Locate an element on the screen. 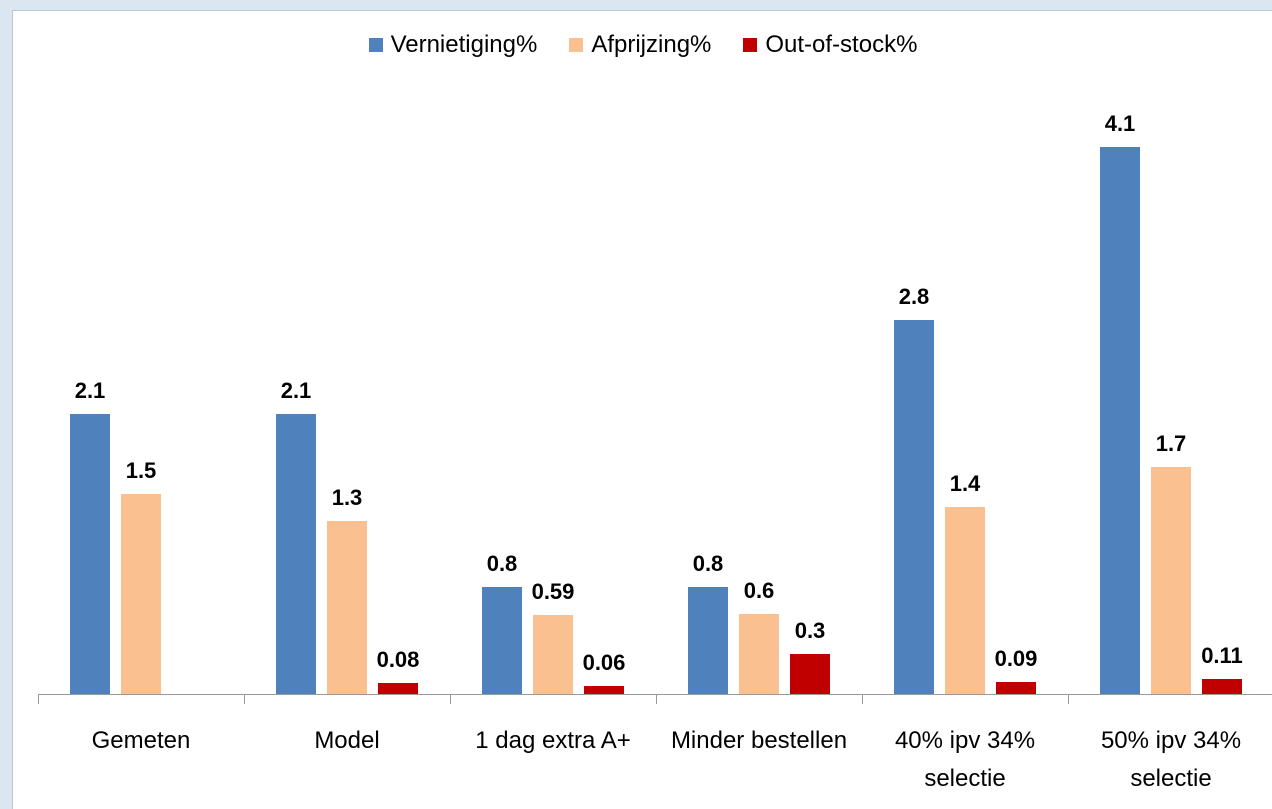 This screenshot has height=809, width=1272. x-tick-label: Minder bestellen is located at coordinates (759, 740).